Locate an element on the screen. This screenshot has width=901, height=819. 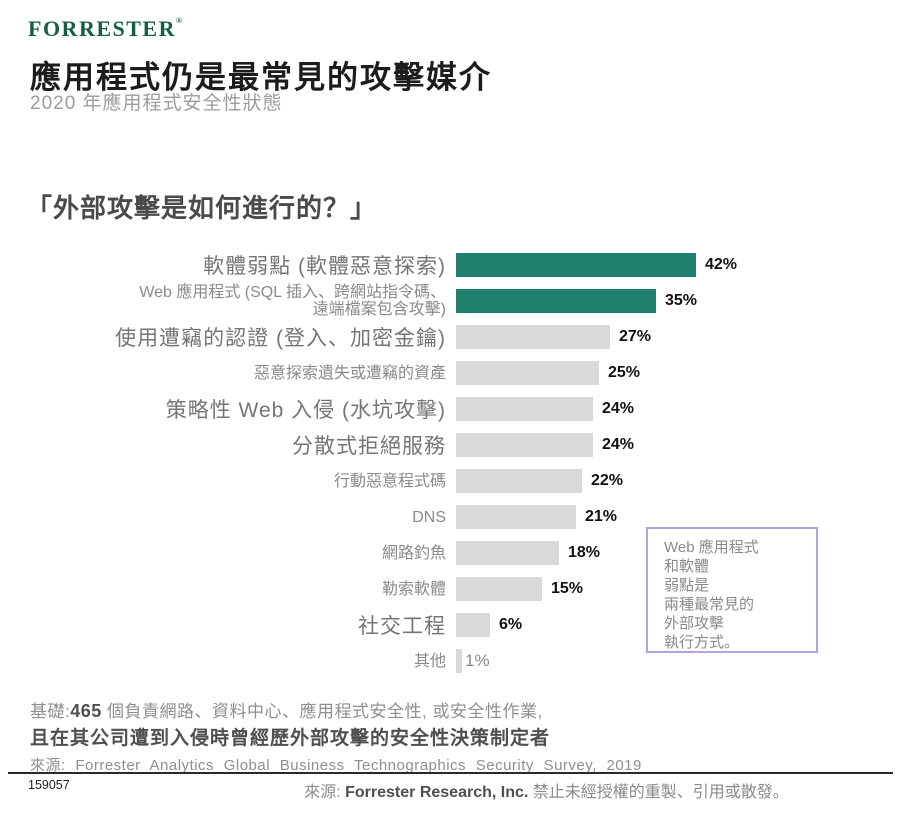
category-label-line1: Web 應用程式 (SQL 插入、跨網站指令碼、 is located at coordinates (292, 292).